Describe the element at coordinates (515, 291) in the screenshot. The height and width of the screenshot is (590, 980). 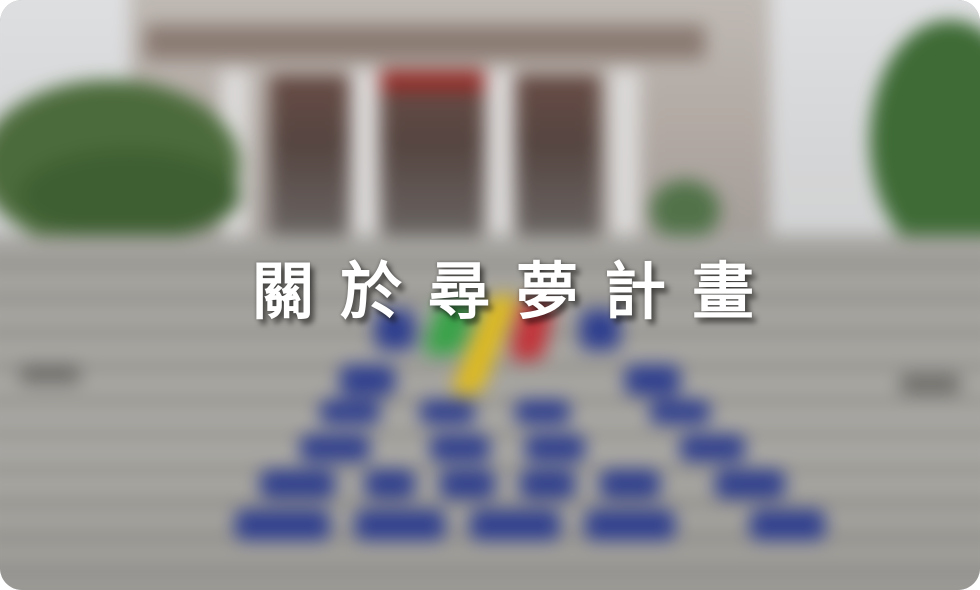
I see `banner-title: 關於尋夢計畫` at that location.